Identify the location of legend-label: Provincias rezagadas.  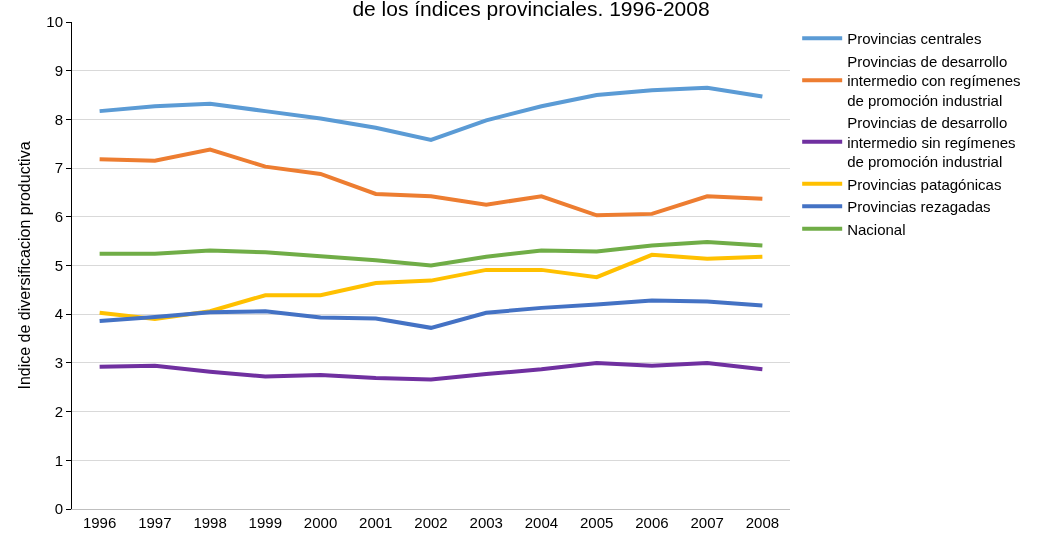
(919, 207).